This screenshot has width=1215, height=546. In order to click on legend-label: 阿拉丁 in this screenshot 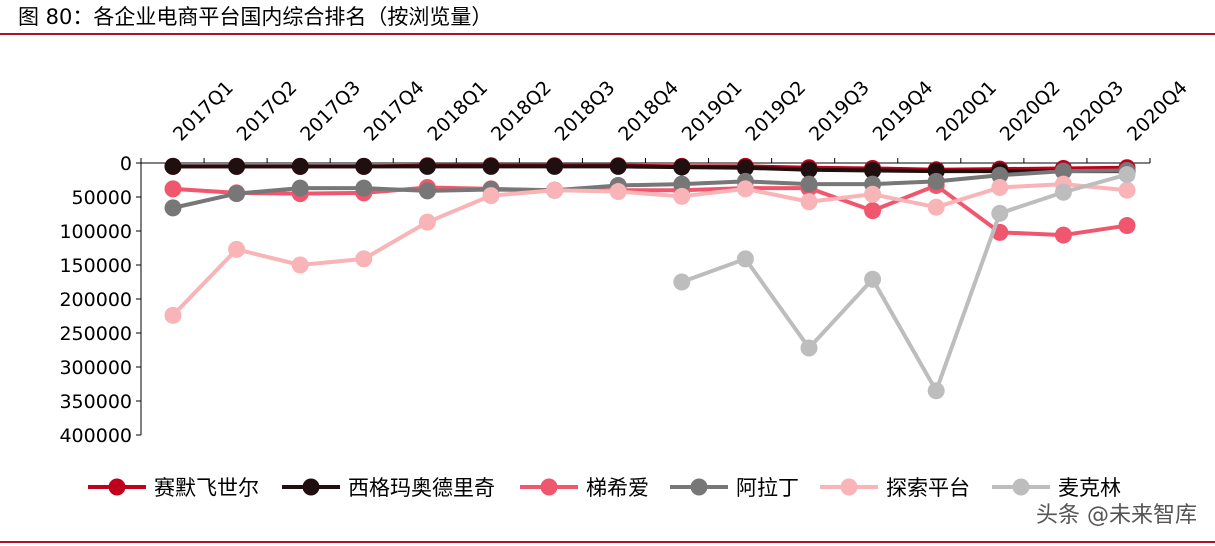, I will do `click(767, 488)`.